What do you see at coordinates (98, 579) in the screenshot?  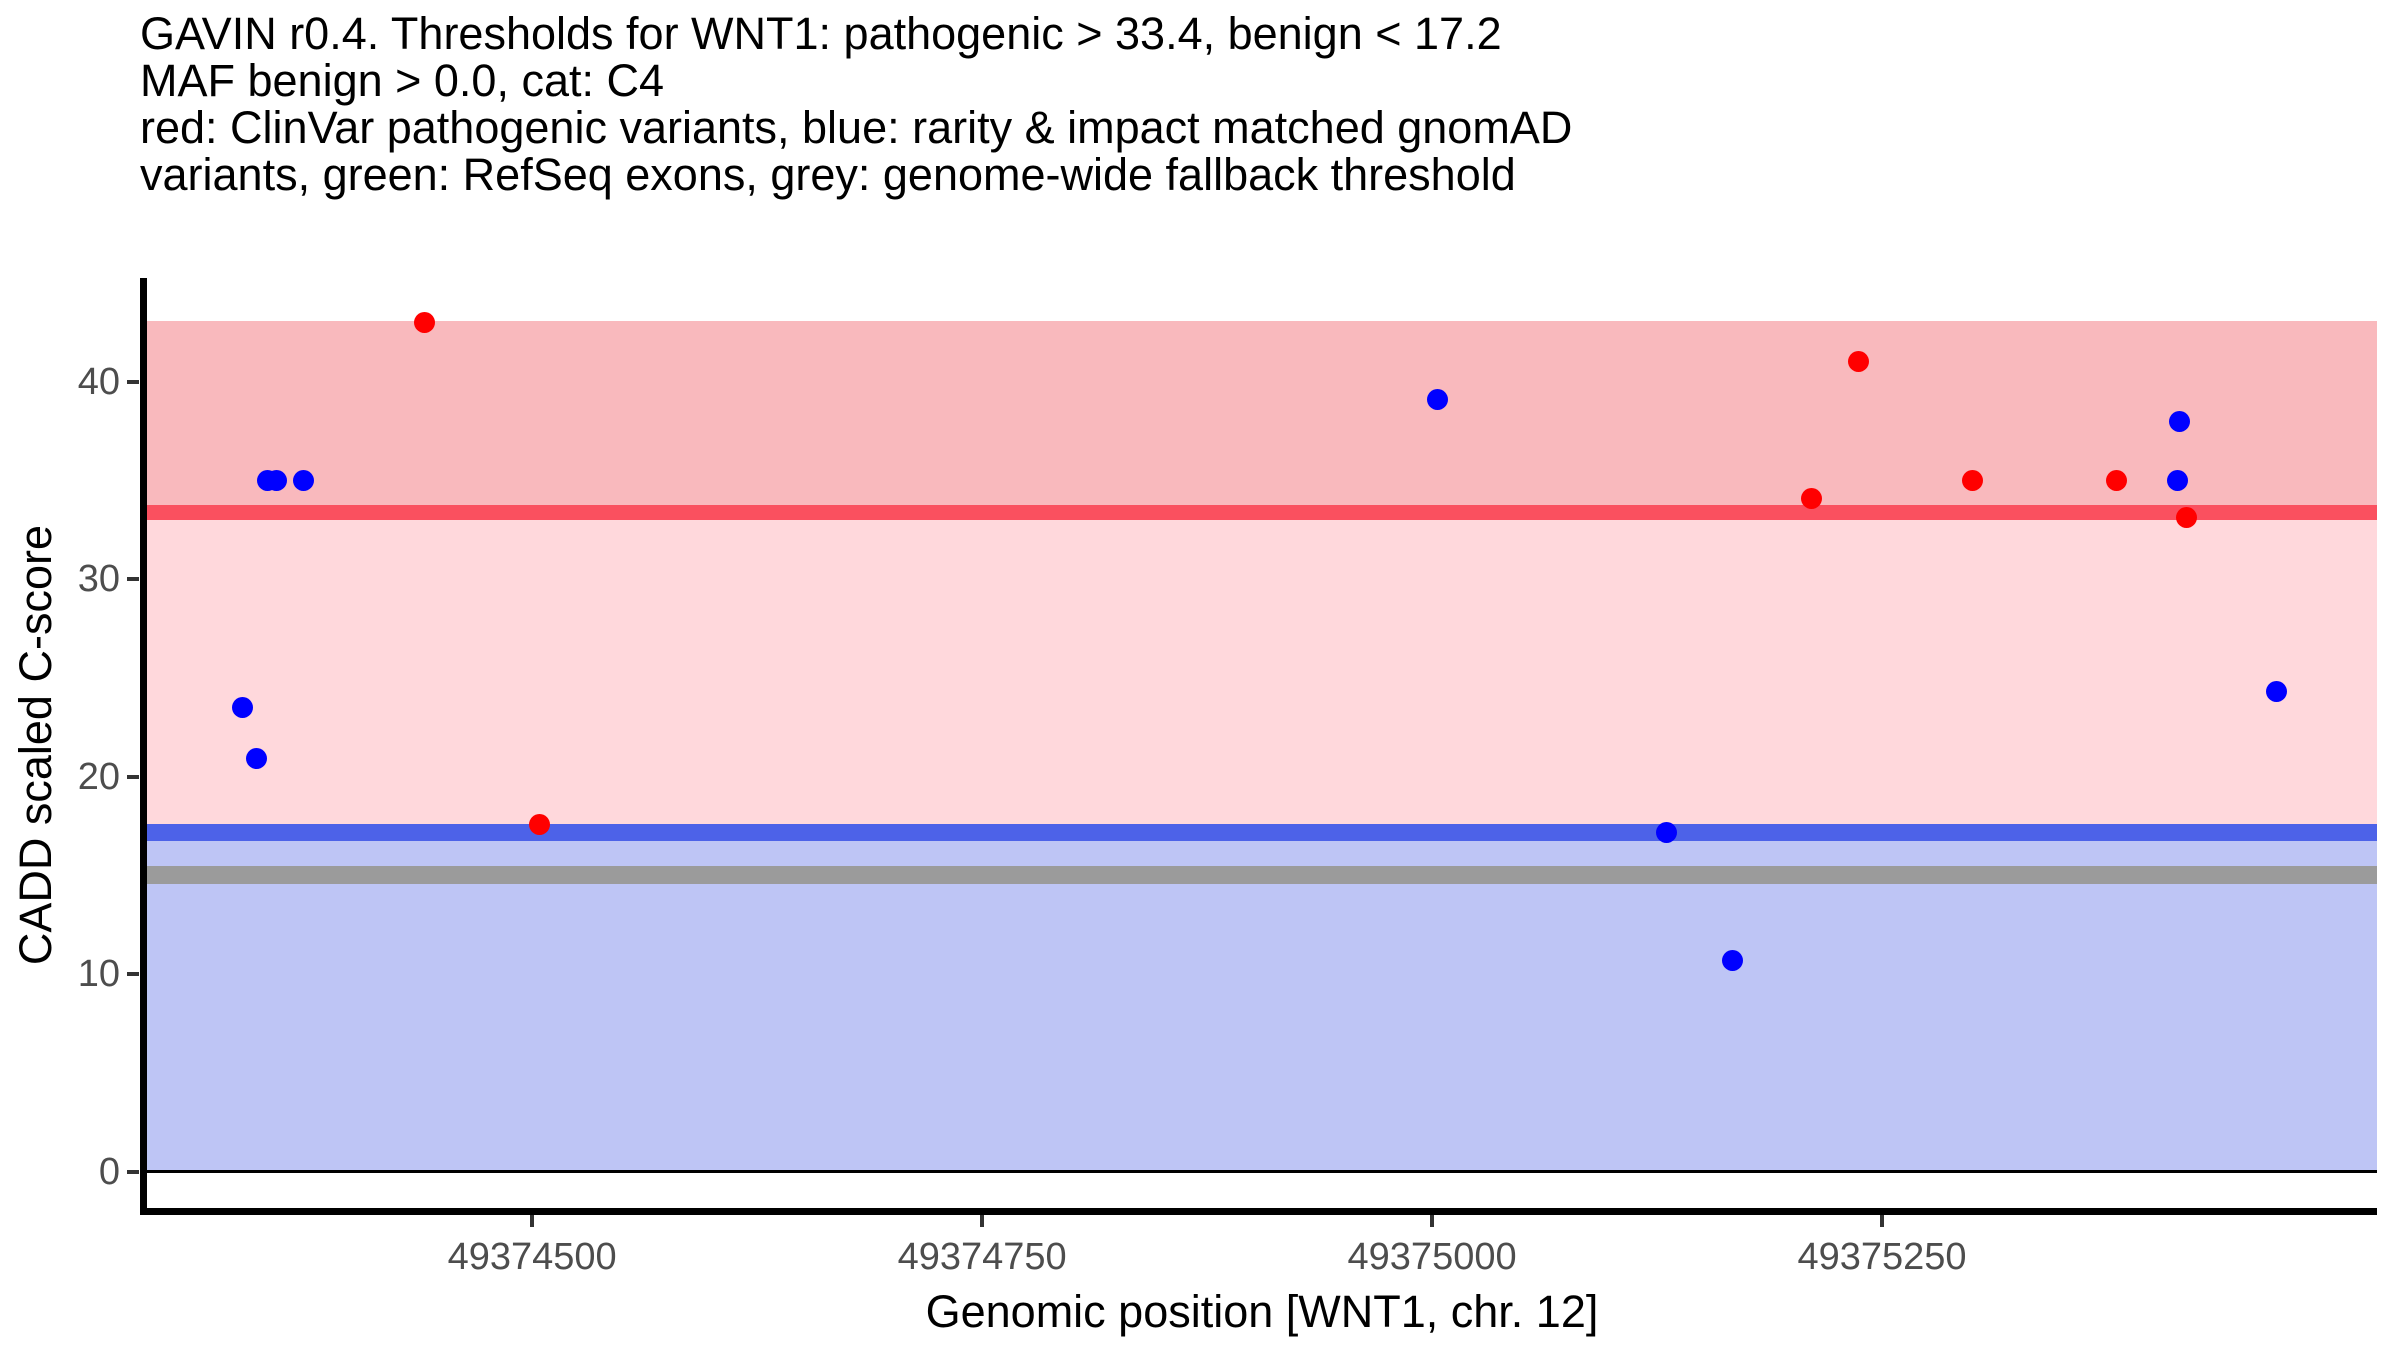 I see `y-tick-label: 30` at bounding box center [98, 579].